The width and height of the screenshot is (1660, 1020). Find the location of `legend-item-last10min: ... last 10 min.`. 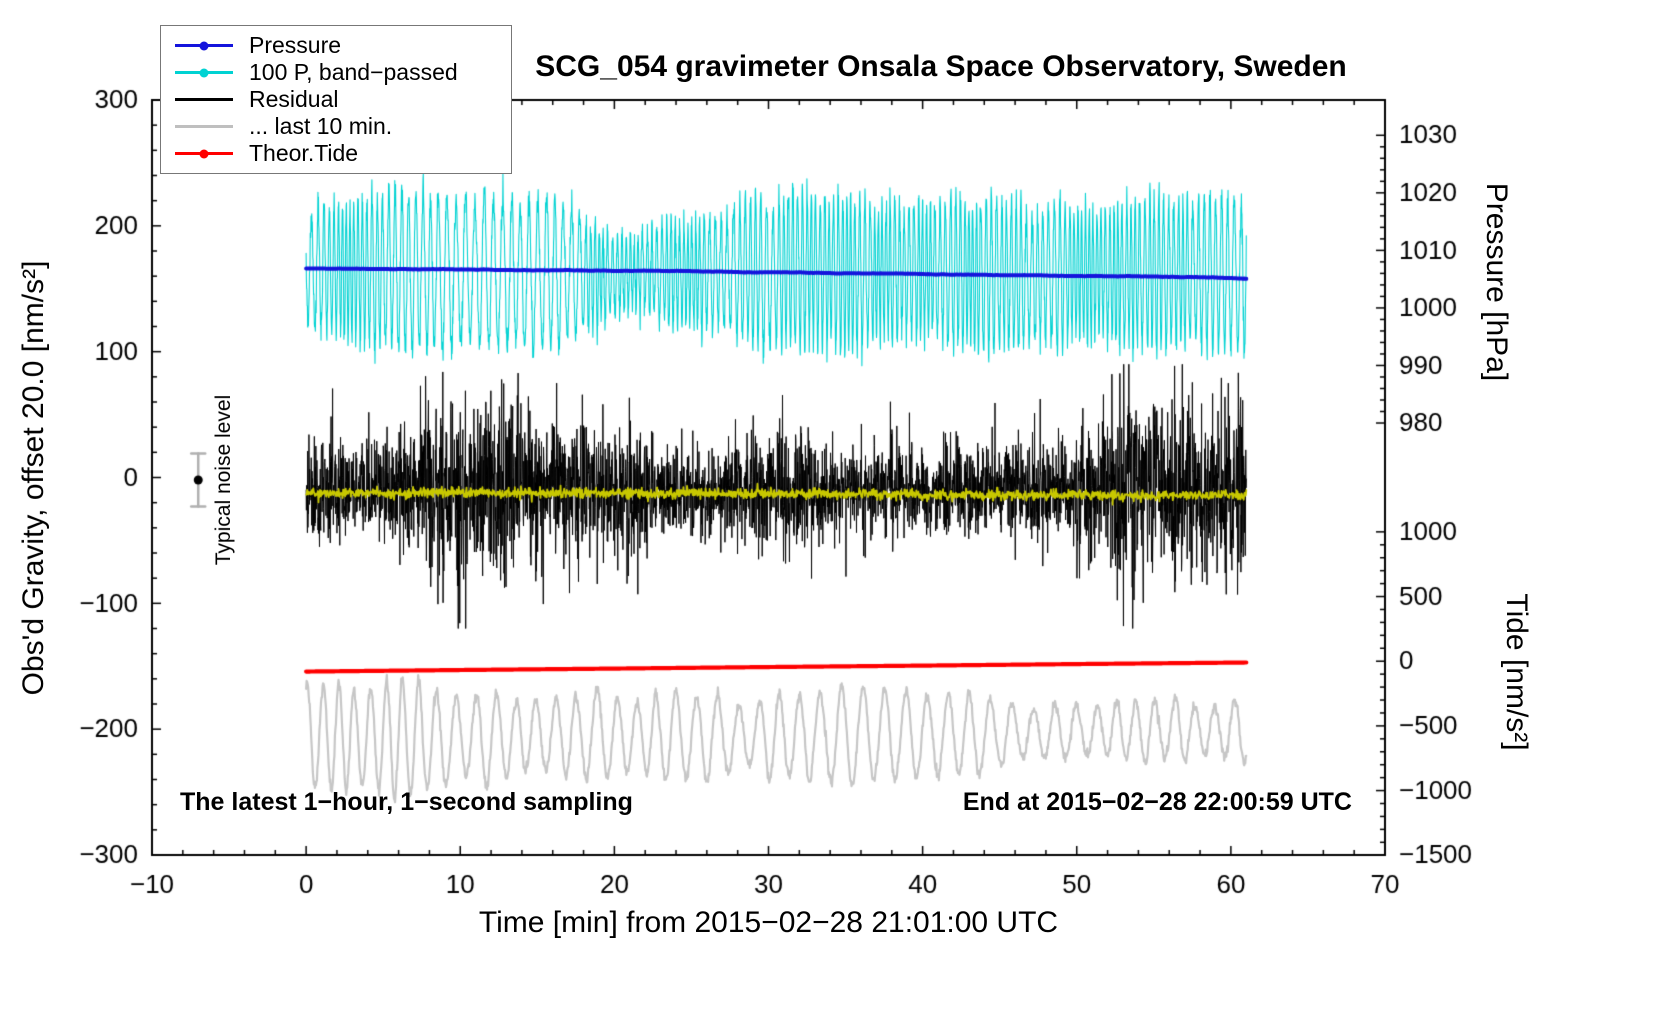

legend-item-last10min: ... last 10 min. is located at coordinates (336, 126).